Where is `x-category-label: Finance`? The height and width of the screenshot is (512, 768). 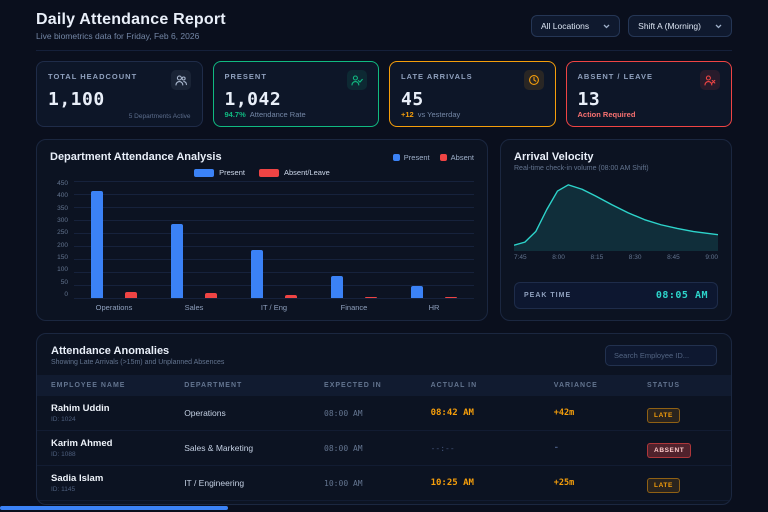 x-category-label: Finance is located at coordinates (354, 307).